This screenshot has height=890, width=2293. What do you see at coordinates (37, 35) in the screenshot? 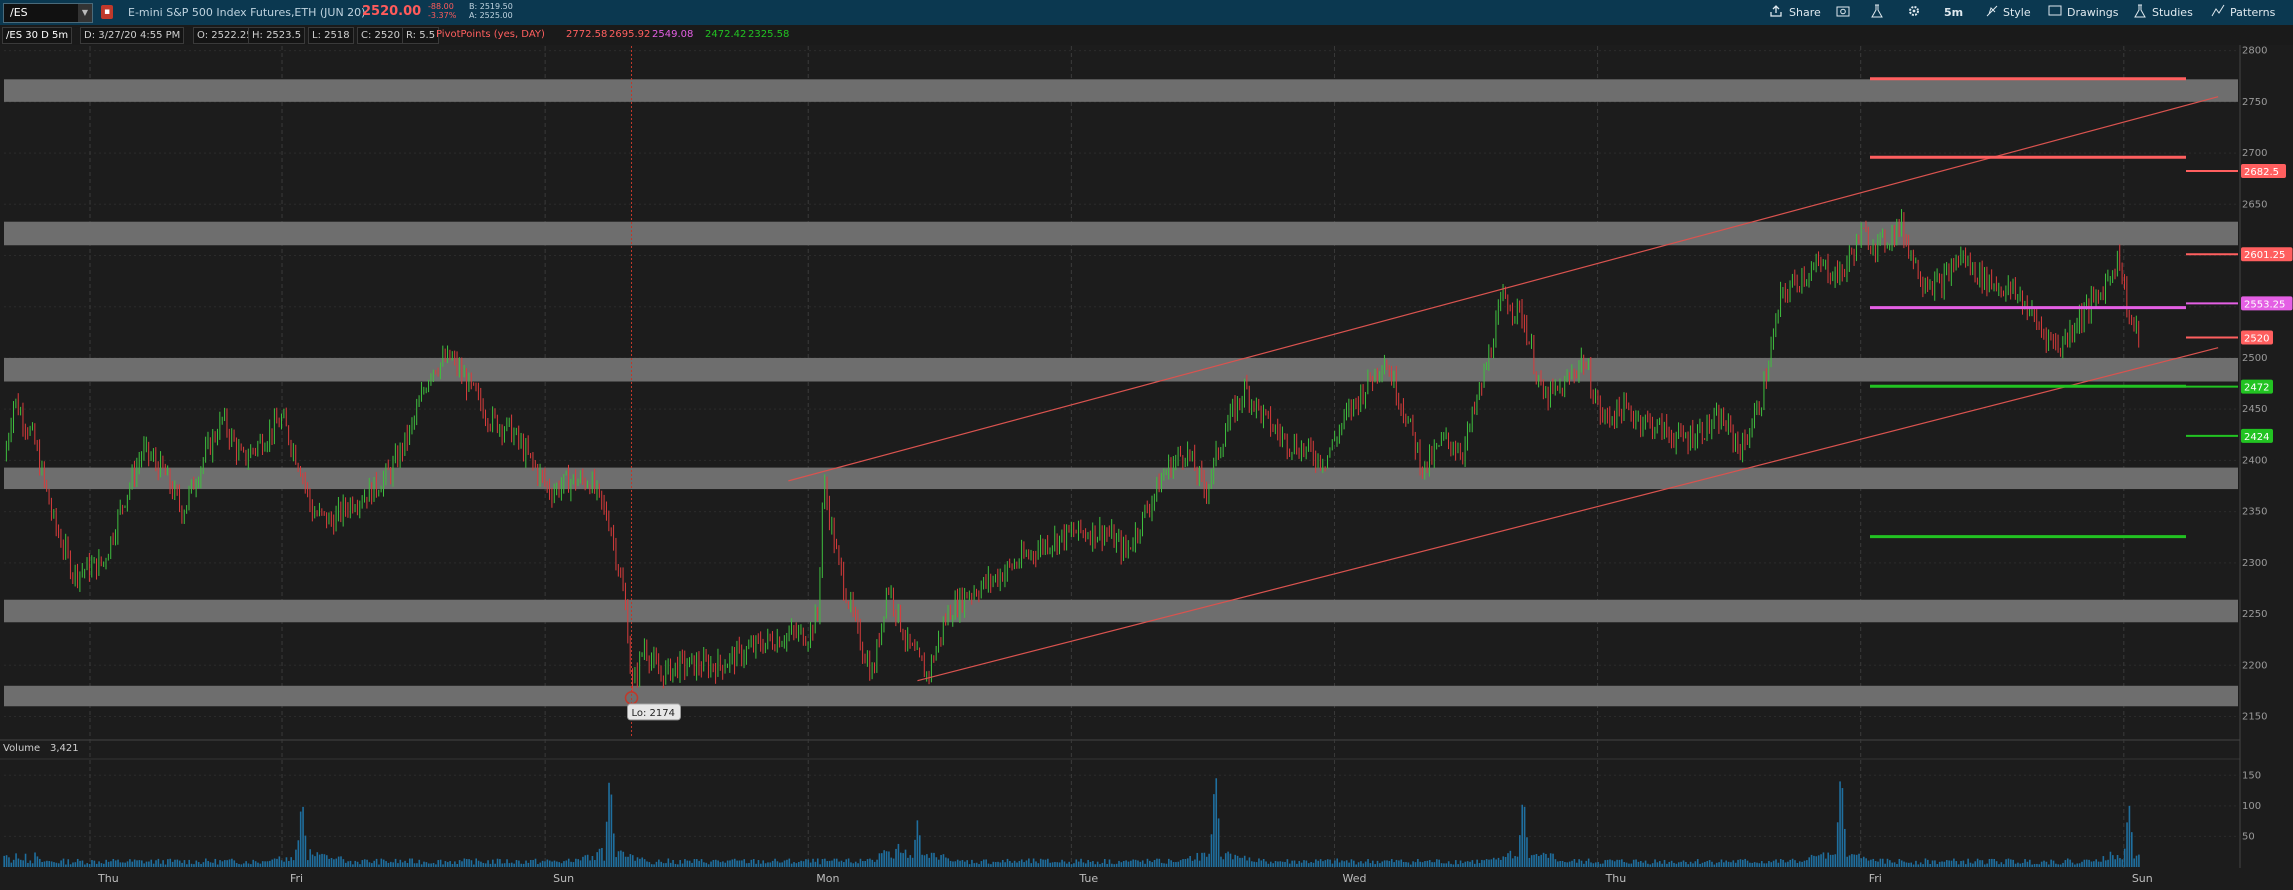
I see `chart-label: /ES 30 D 5m` at bounding box center [37, 35].